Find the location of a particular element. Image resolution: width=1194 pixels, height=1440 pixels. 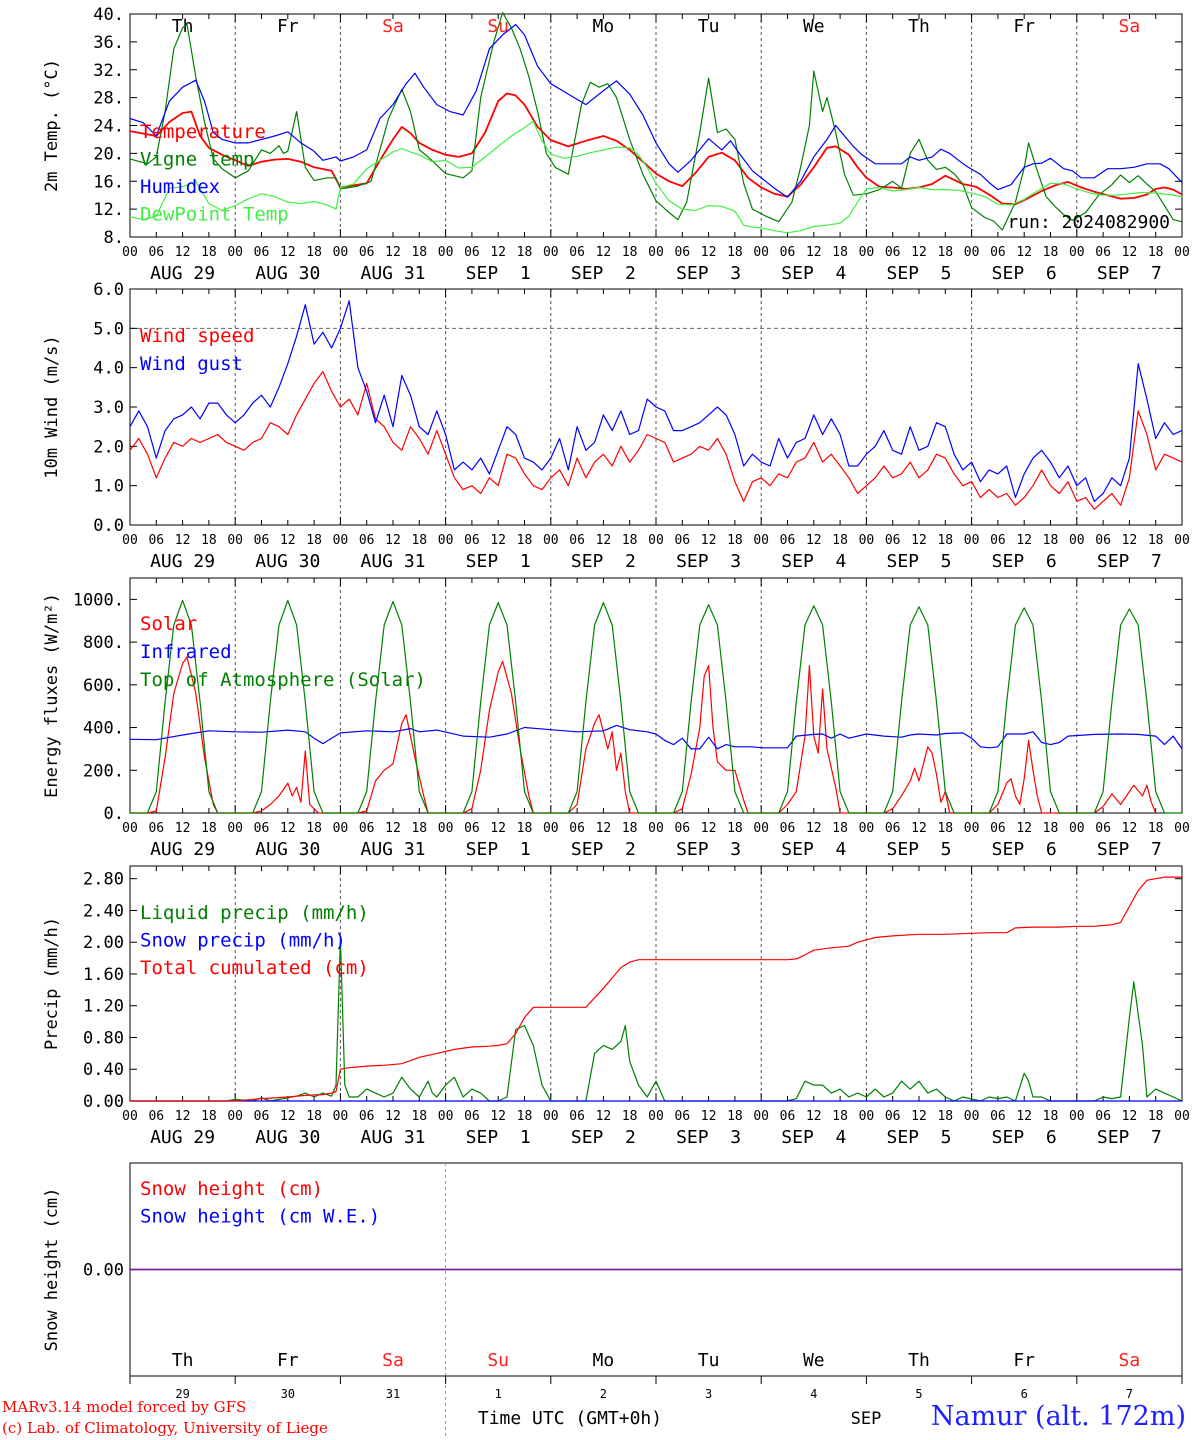

date-label: SEP 3 is located at coordinates (708, 273).